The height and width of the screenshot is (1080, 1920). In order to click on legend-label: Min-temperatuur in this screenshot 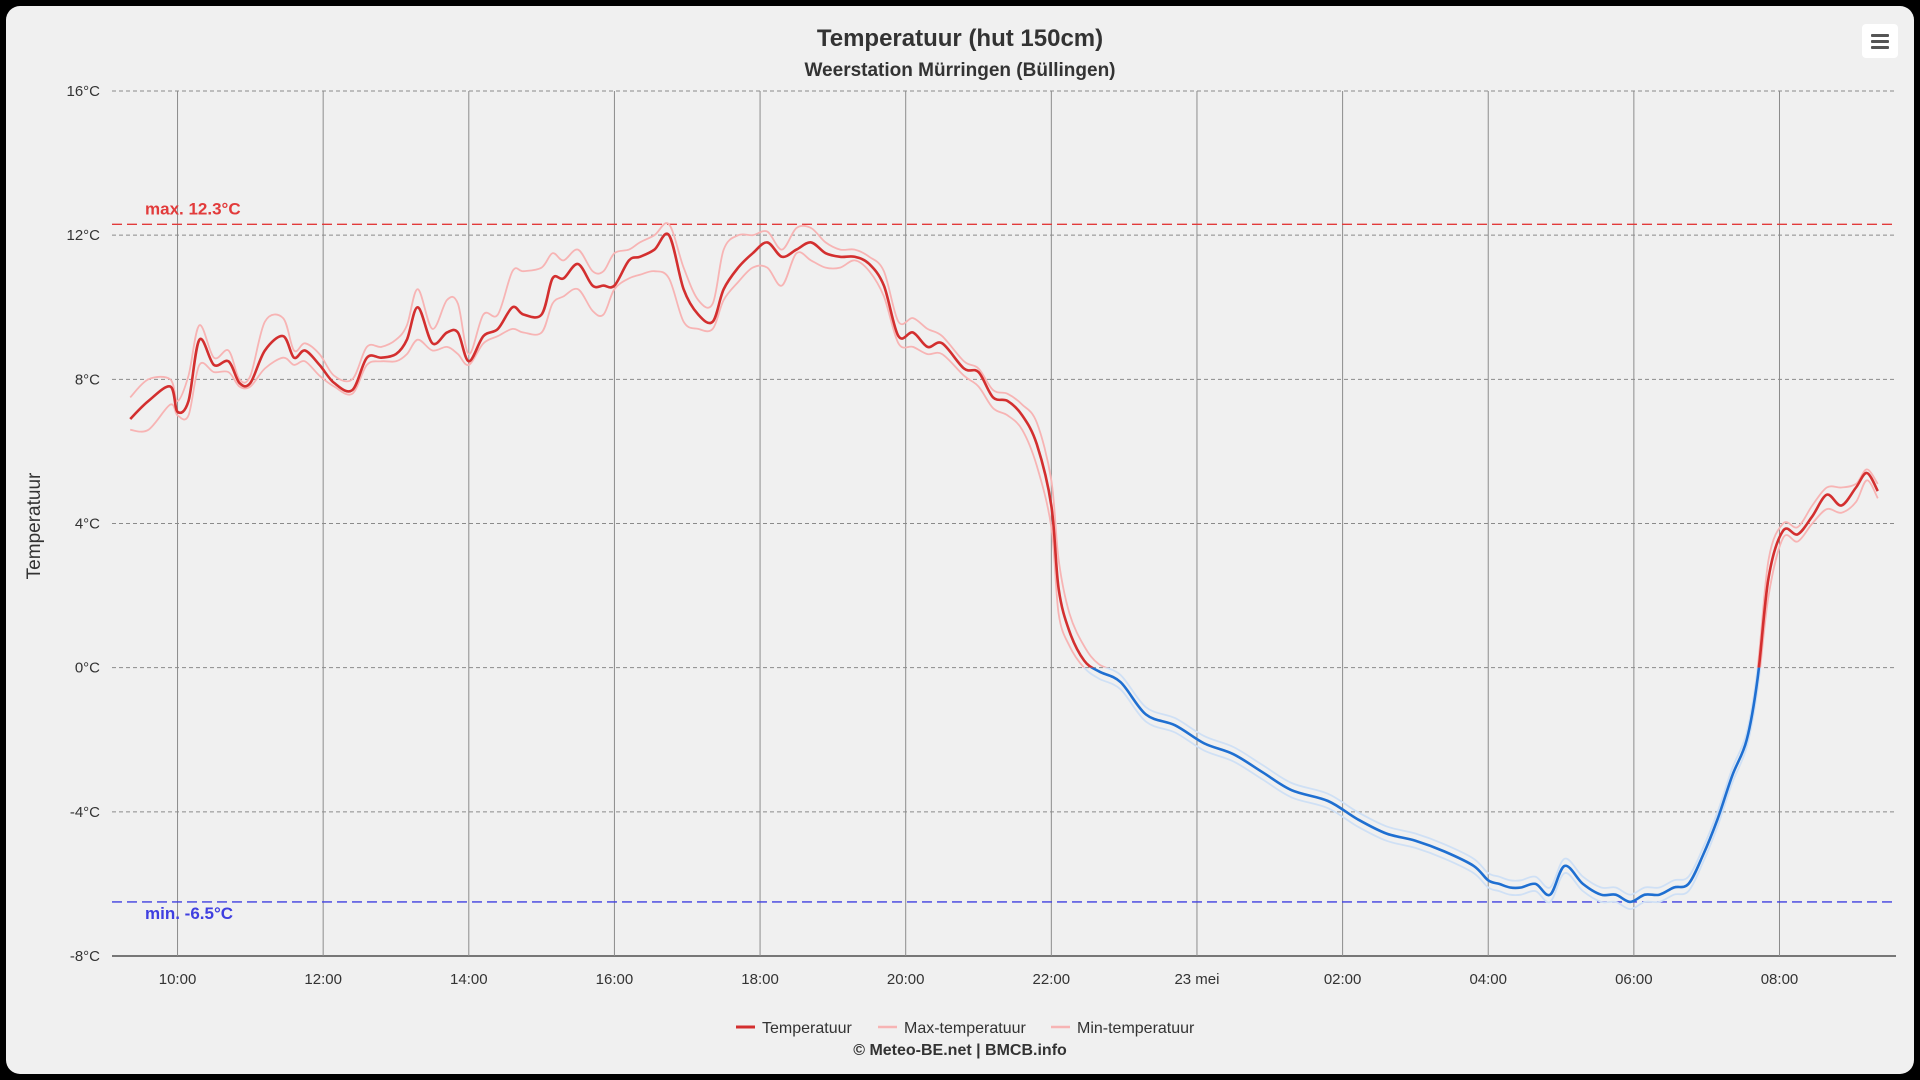, I will do `click(1136, 1028)`.